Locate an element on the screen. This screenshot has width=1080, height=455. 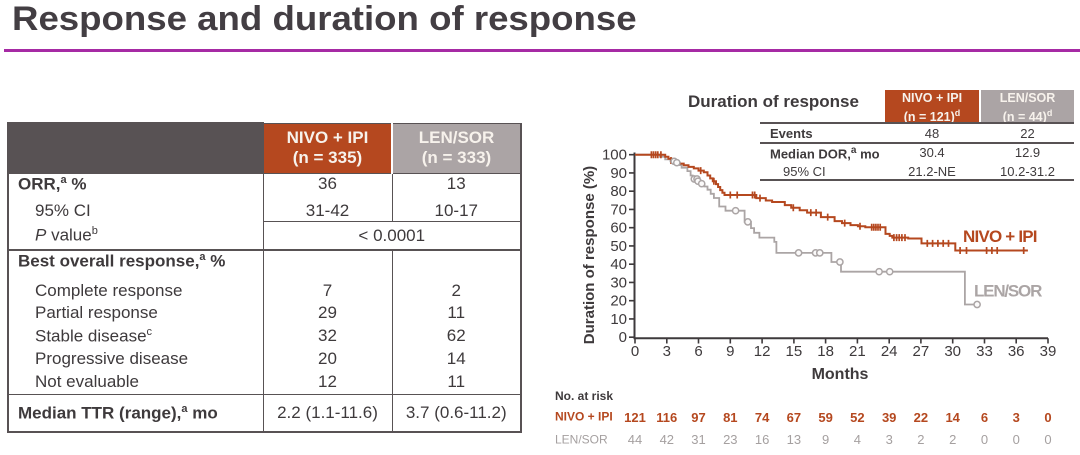
svg-text: 4 is located at coordinates (857, 439).